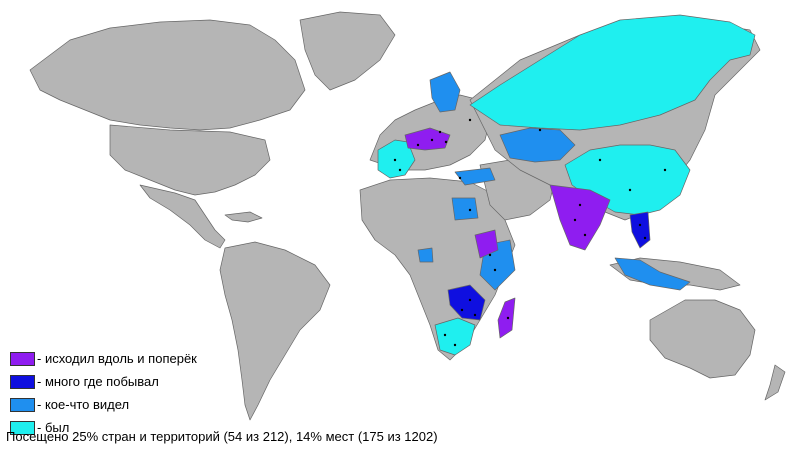  What do you see at coordinates (775, 382) in the screenshot?
I see `region-new-zealand` at bounding box center [775, 382].